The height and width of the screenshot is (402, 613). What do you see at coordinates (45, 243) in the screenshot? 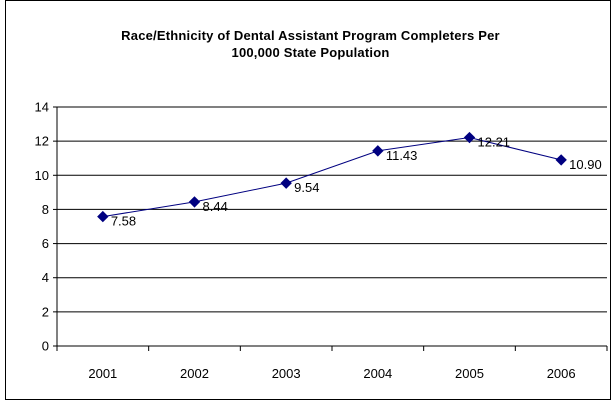
I see `y-tick-label-3: 6` at bounding box center [45, 243].